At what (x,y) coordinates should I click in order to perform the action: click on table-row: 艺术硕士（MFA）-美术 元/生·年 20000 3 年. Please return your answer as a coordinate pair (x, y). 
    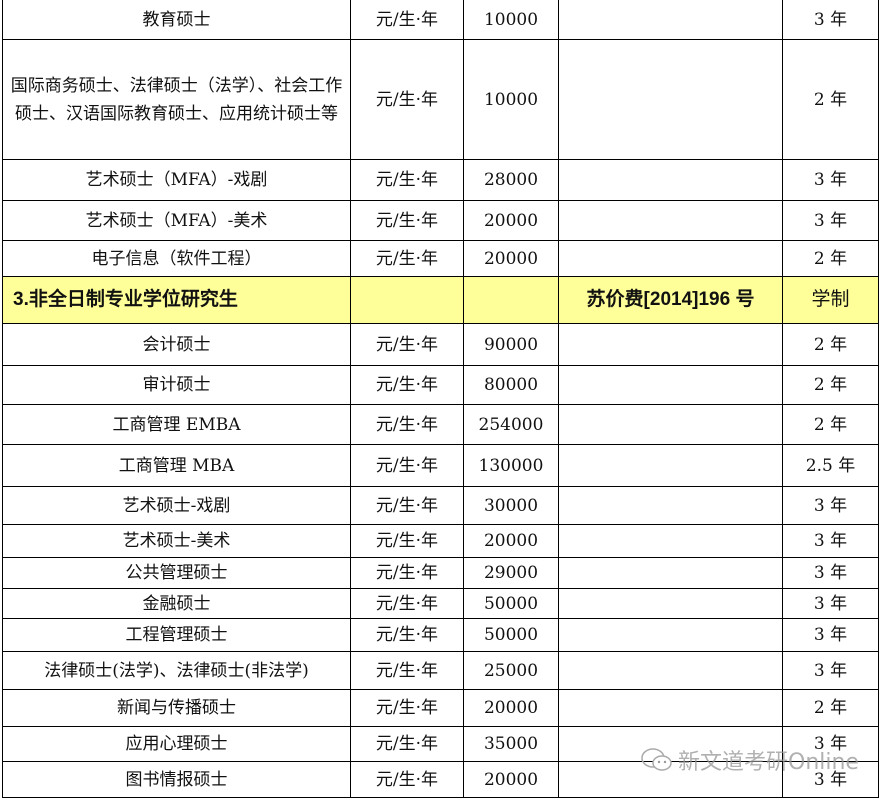
    Looking at the image, I should click on (440, 220).